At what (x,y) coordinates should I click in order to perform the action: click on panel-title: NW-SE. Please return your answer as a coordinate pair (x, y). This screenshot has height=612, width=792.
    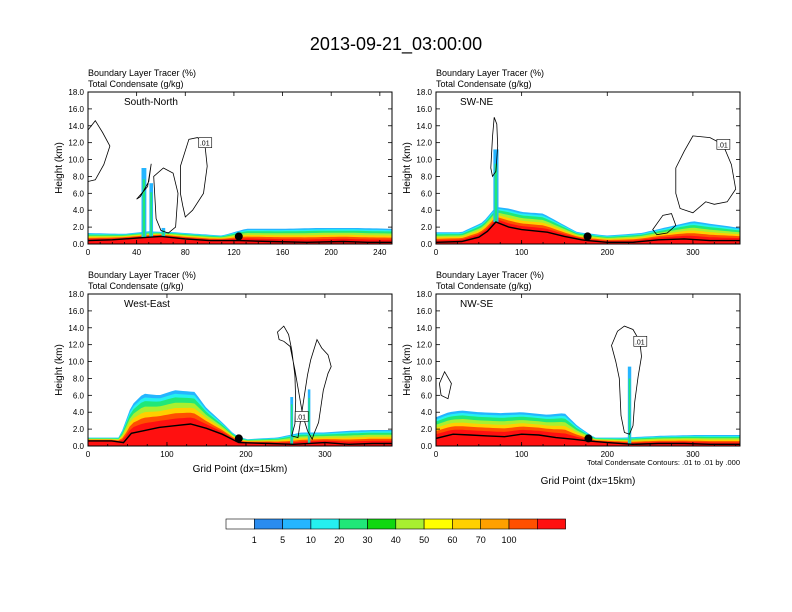
    Looking at the image, I should click on (476, 304).